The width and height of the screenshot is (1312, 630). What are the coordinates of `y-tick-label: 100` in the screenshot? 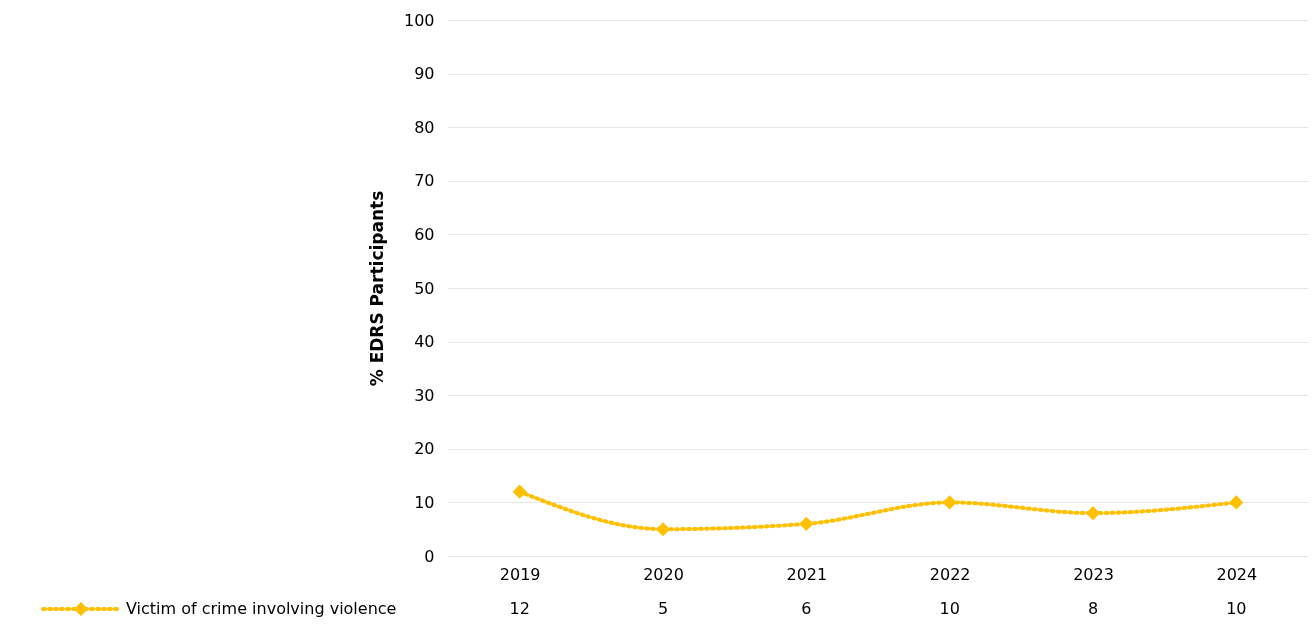 It's located at (419, 20).